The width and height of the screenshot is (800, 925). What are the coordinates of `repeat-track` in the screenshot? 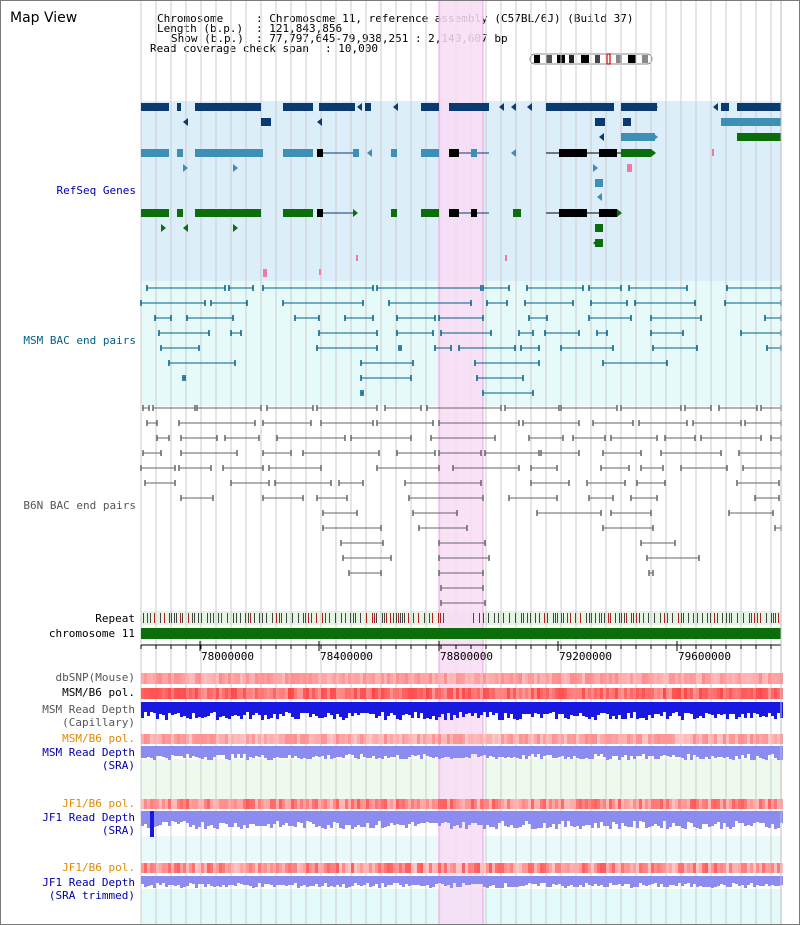 It's located at (461, 618).